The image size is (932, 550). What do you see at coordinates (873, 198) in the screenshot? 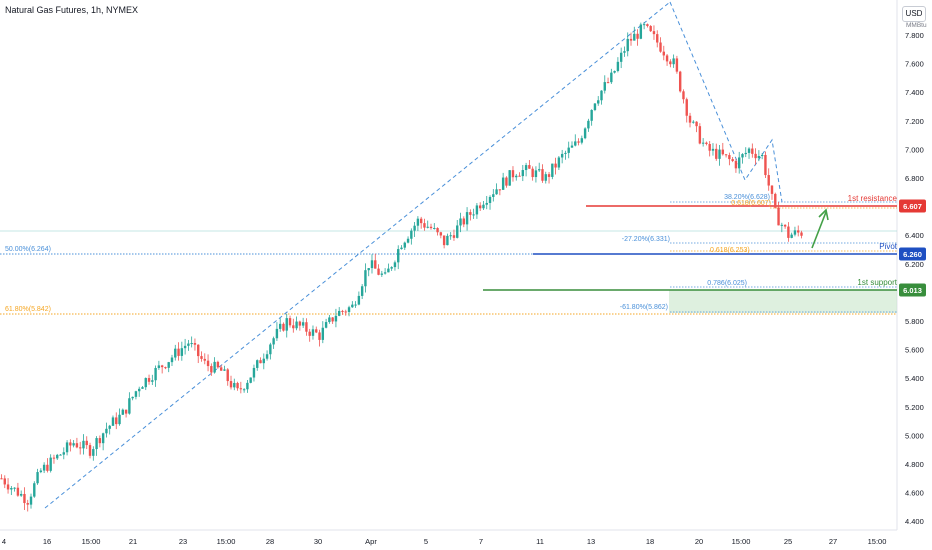
I see `resistance-label: 1st resistance` at bounding box center [873, 198].